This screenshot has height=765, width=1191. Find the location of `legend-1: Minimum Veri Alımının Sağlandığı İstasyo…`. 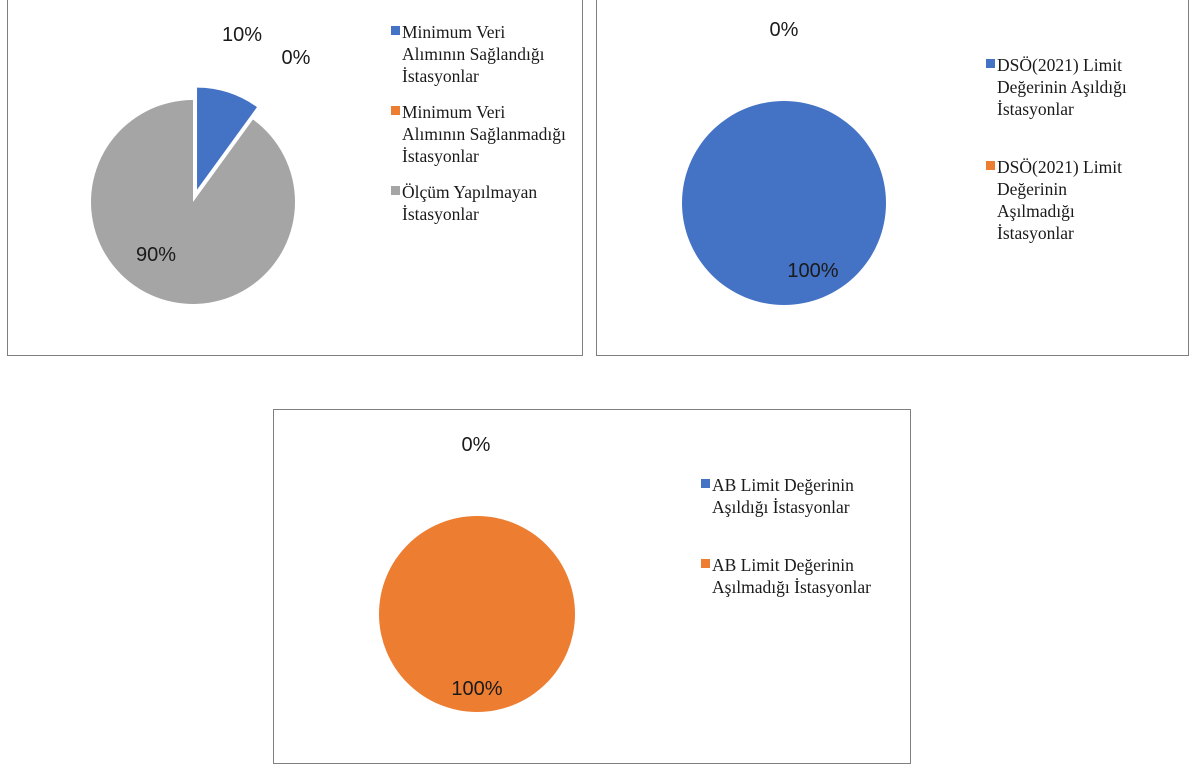

legend-1: Minimum Veri Alımının Sağlandığı İstasyo… is located at coordinates (481, 130).